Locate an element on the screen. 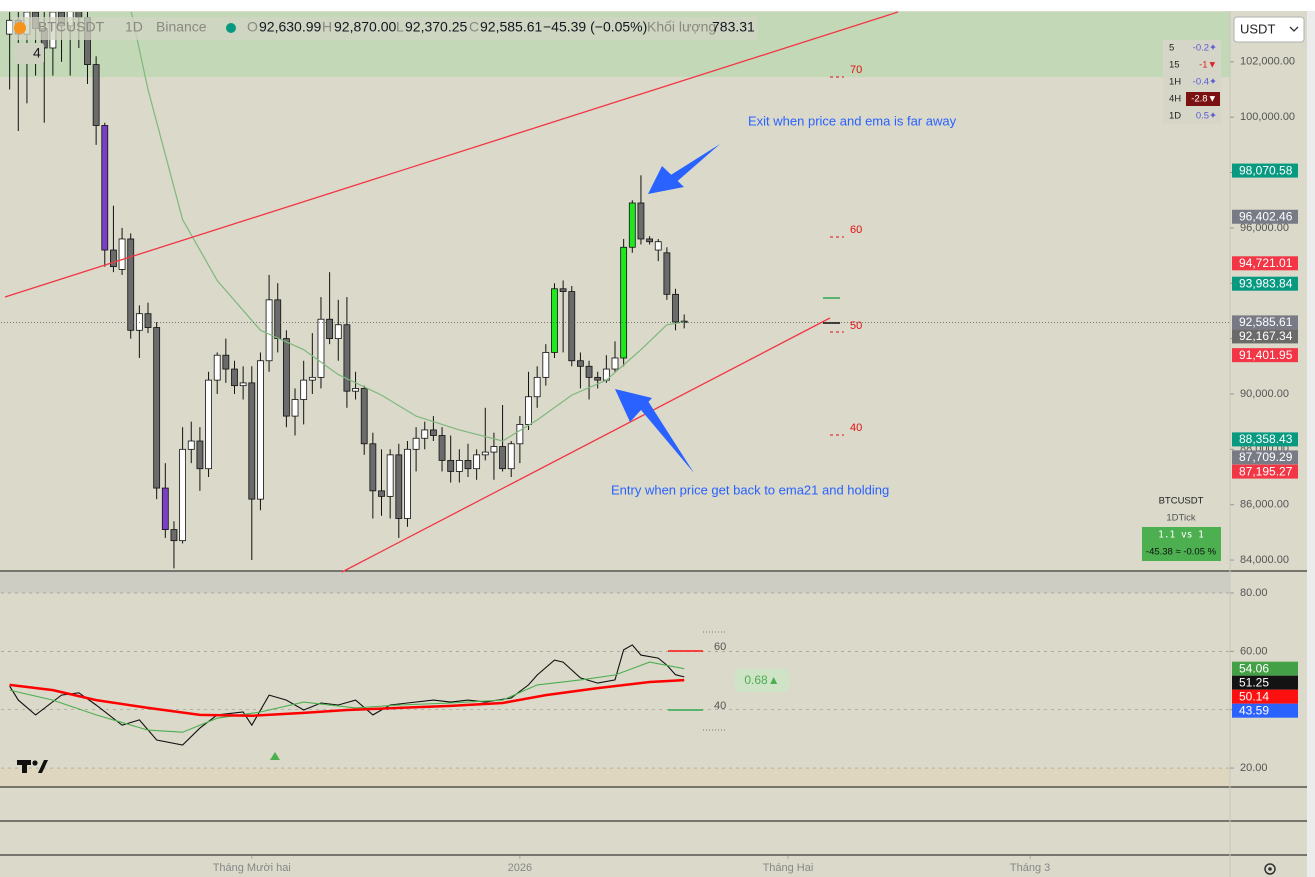 This screenshot has width=1315, height=877. high-value: 92,870.00 is located at coordinates (365, 27).